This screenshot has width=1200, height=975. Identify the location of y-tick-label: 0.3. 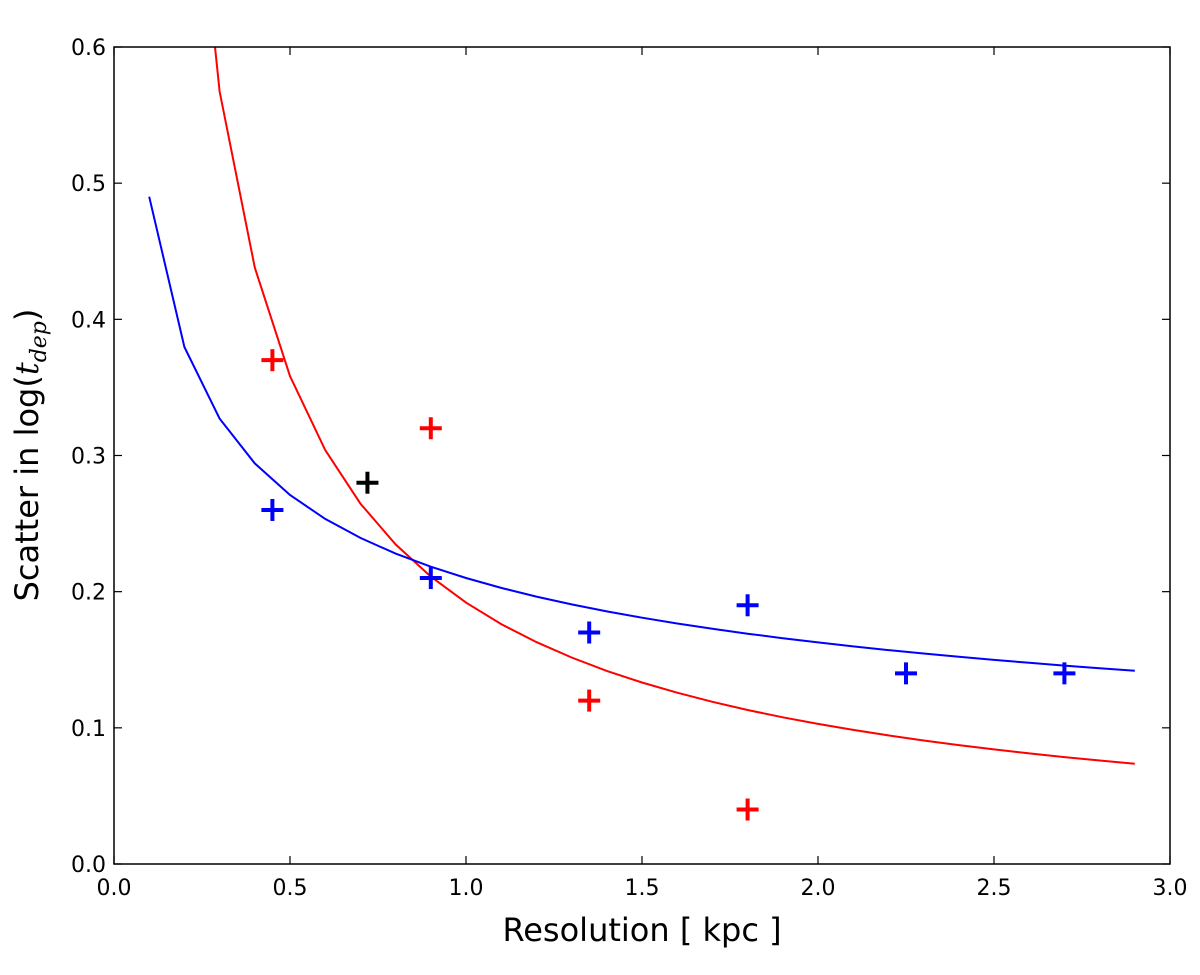
(88, 457).